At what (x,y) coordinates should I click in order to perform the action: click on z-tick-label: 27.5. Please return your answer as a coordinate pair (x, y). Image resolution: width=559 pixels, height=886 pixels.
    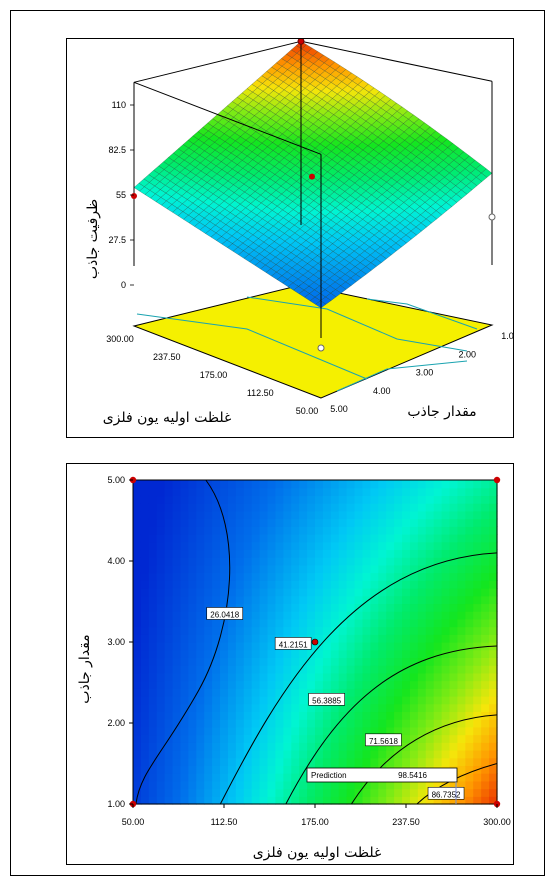
    Looking at the image, I should click on (117, 240).